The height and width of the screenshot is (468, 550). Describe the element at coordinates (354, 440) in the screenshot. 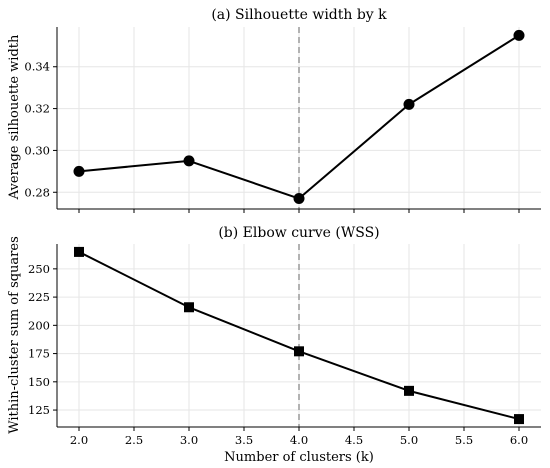

I see `wss-x-tick-label-5: 4.5` at that location.